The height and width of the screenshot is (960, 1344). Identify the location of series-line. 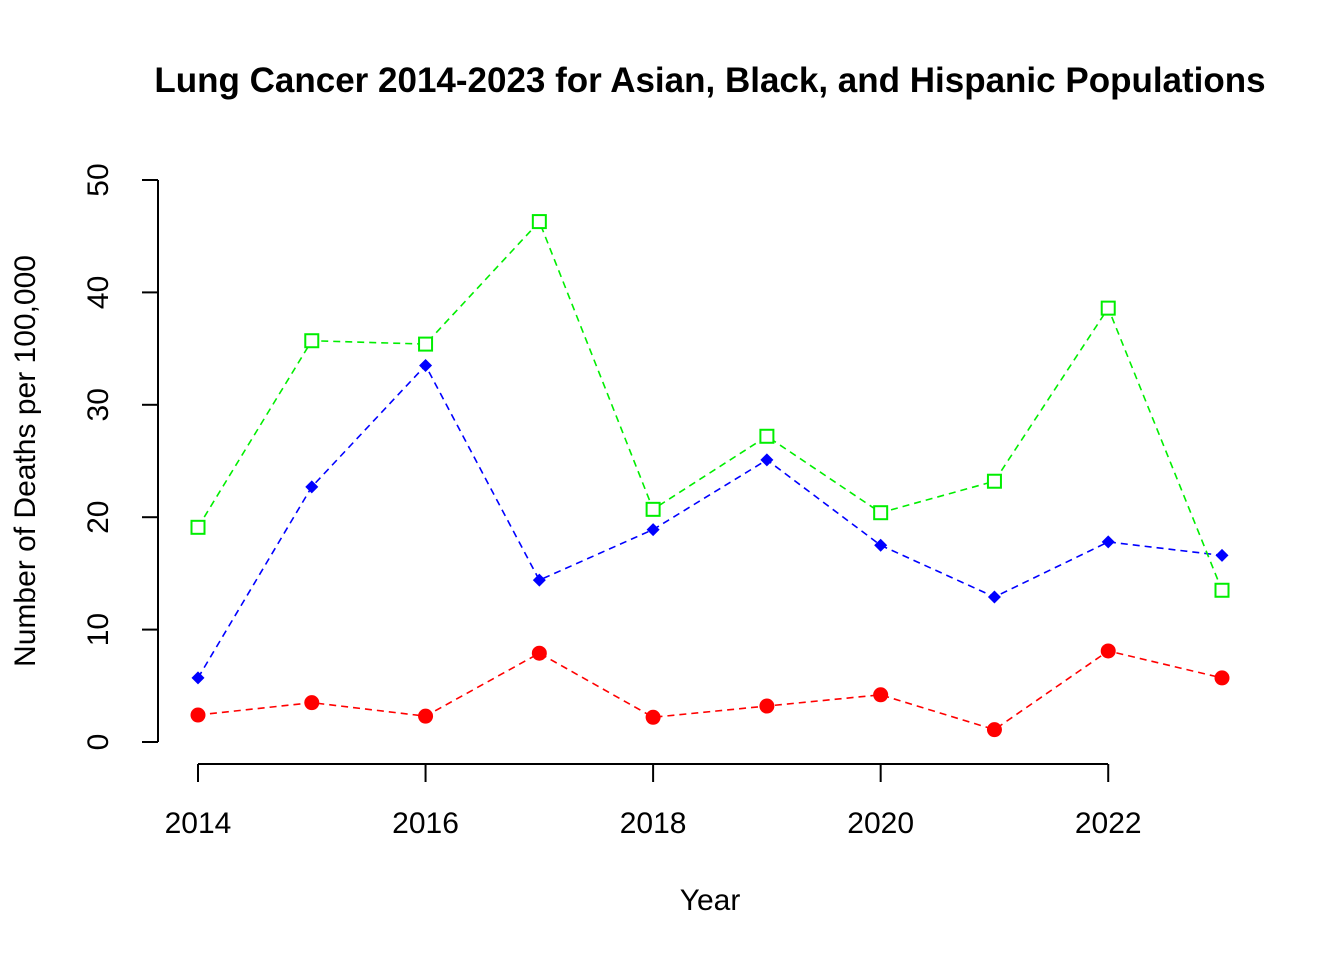
(710, 690).